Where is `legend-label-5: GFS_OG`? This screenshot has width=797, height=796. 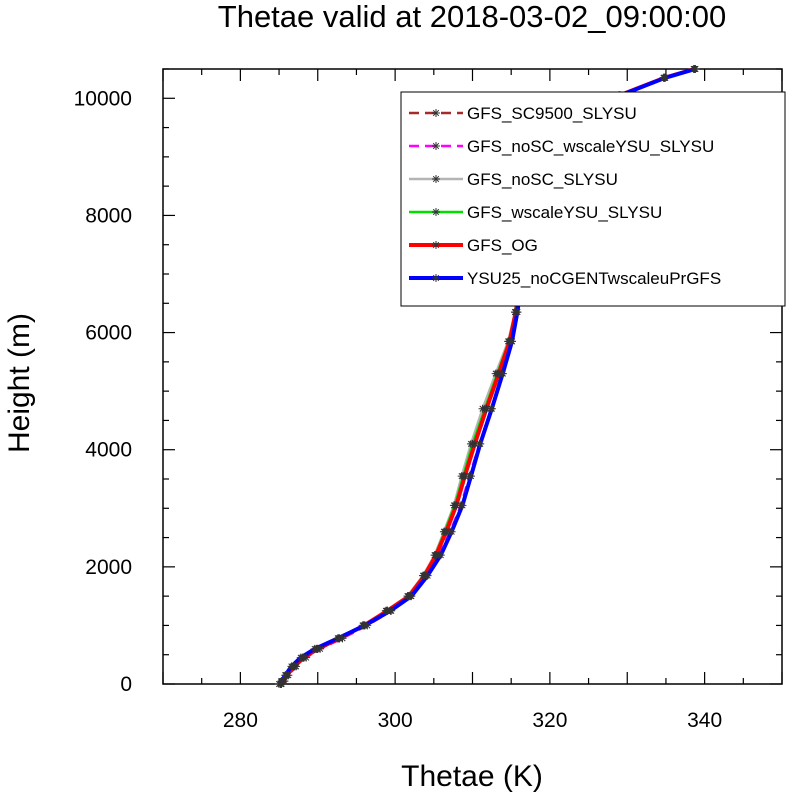
legend-label-5: GFS_OG is located at coordinates (502, 245).